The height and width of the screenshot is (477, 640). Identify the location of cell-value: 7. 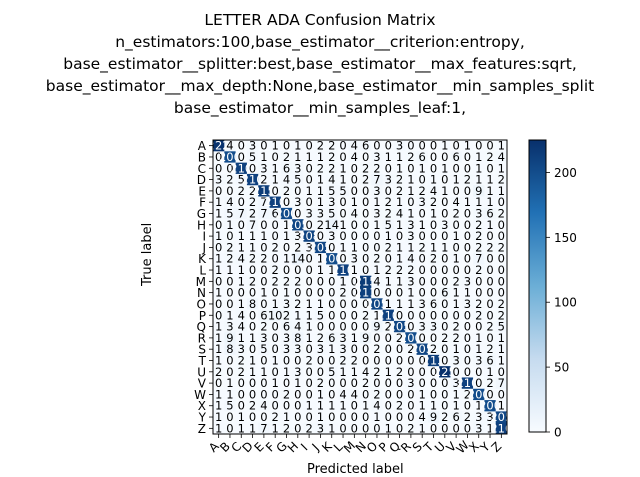
(252, 225).